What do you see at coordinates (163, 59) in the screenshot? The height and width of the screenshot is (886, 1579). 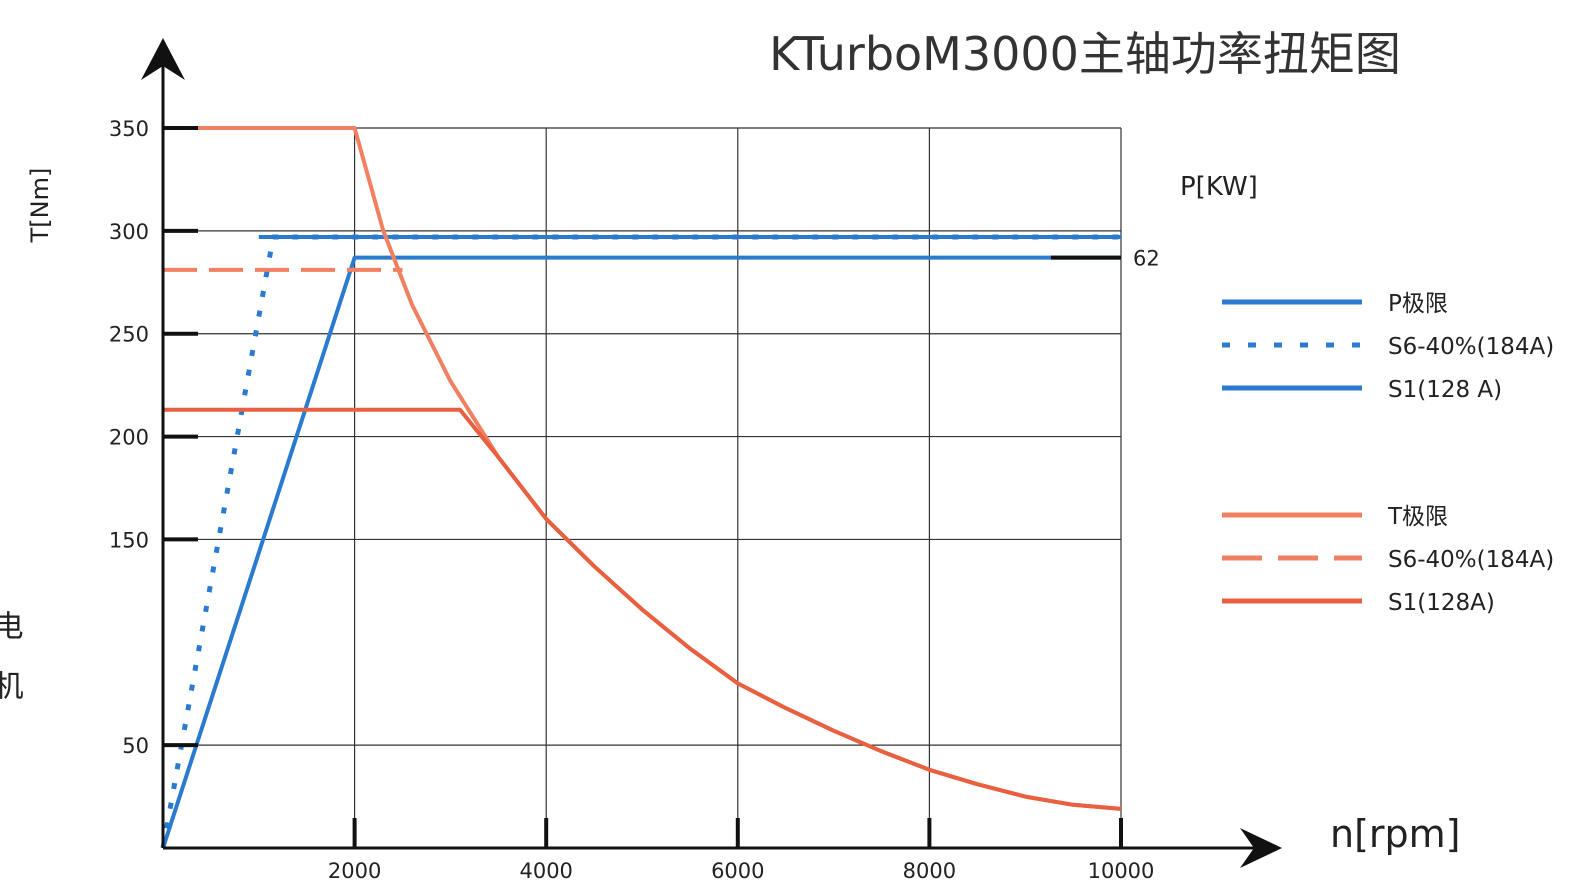 I see `y-axis-arrow` at bounding box center [163, 59].